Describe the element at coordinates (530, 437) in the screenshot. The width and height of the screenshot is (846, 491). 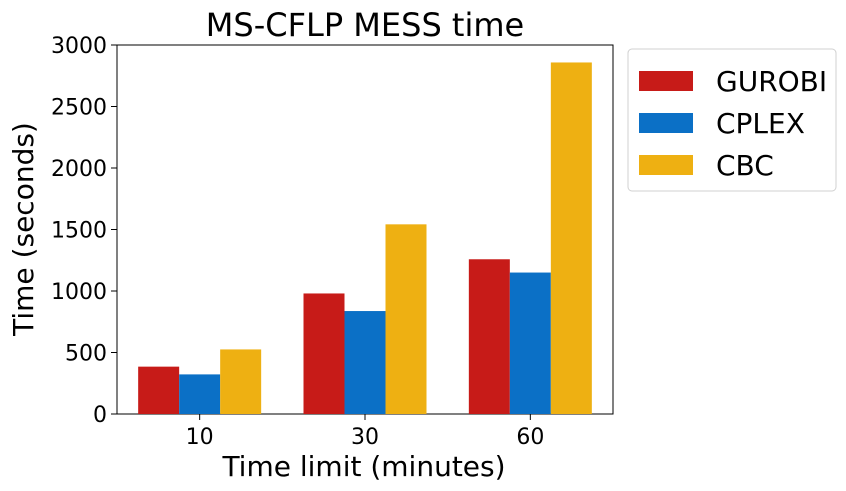
I see `x-tick-label: 60` at that location.